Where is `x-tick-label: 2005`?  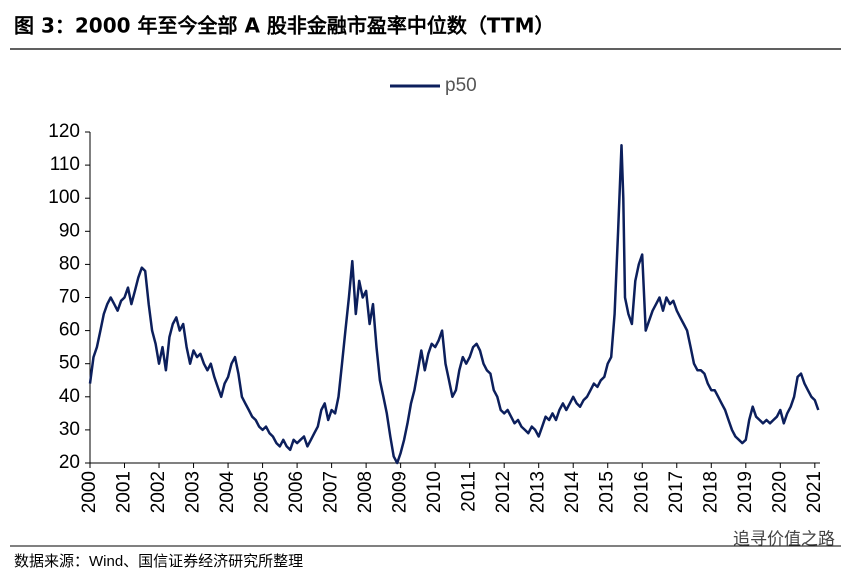
x-tick-label: 2005 is located at coordinates (262, 492).